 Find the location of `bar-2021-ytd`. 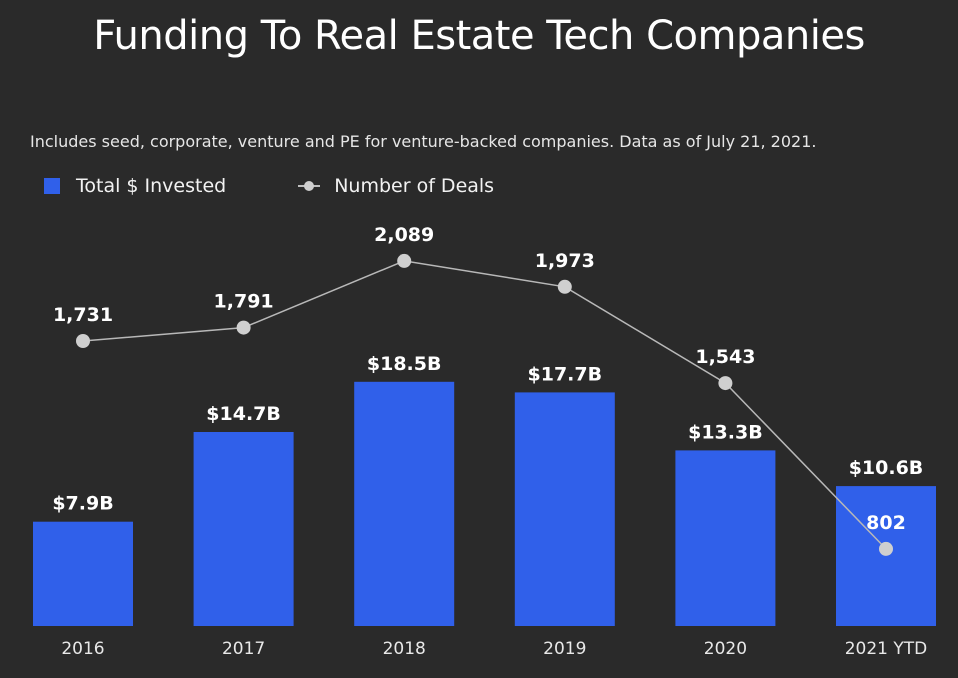

bar-2021-ytd is located at coordinates (886, 556).